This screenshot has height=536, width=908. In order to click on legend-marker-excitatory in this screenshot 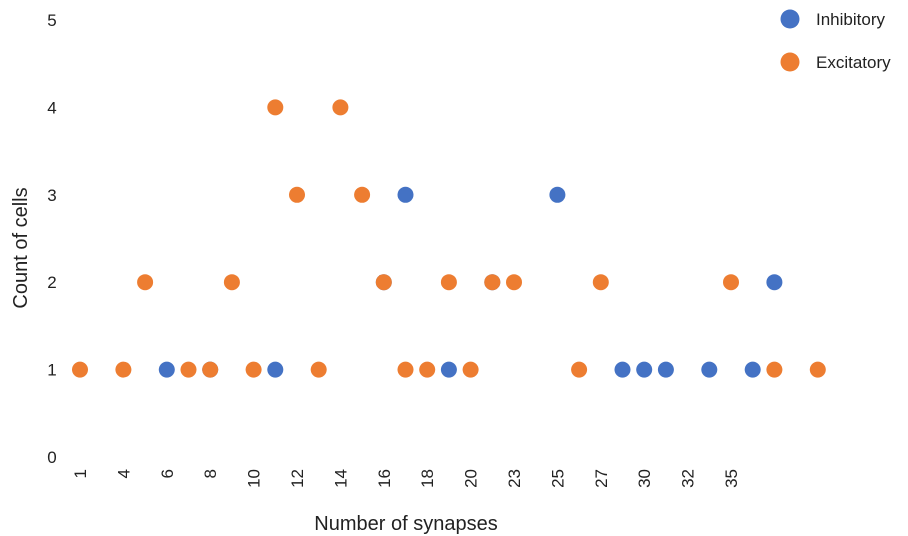, I will do `click(790, 62)`.